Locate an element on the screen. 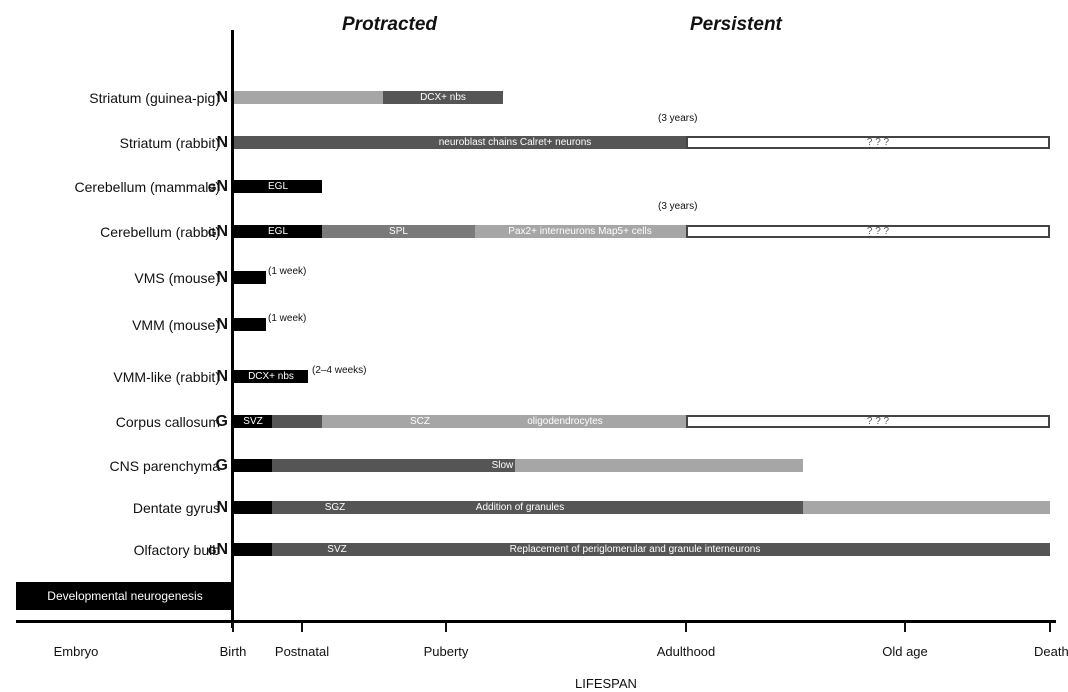 The width and height of the screenshot is (1068, 692). axis-tick-label: Birth is located at coordinates (233, 651).